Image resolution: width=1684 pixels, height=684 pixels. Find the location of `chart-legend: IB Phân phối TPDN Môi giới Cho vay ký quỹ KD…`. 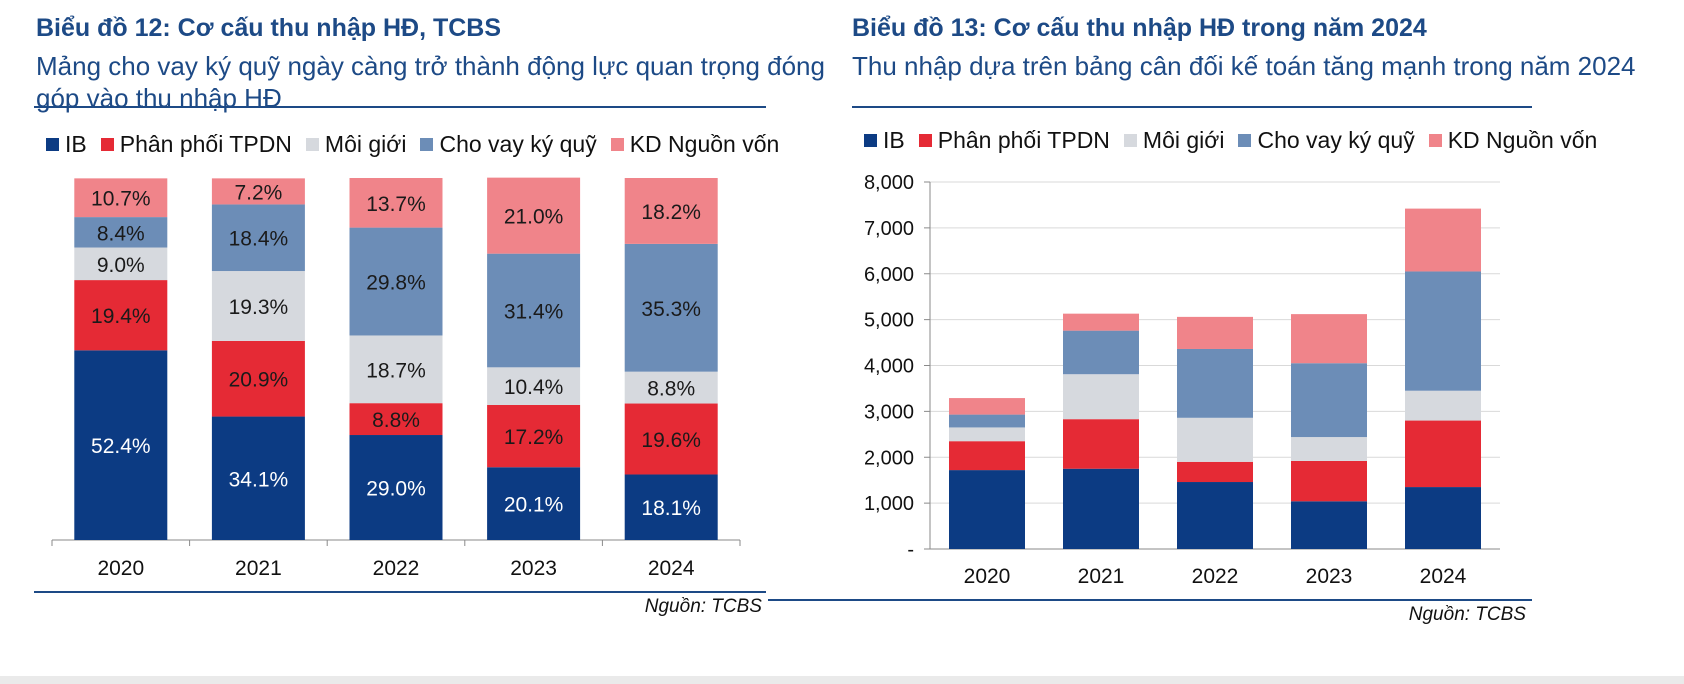

chart-legend: IB Phân phối TPDN Môi giới Cho vay ký quỹ KD… is located at coordinates (412, 144).